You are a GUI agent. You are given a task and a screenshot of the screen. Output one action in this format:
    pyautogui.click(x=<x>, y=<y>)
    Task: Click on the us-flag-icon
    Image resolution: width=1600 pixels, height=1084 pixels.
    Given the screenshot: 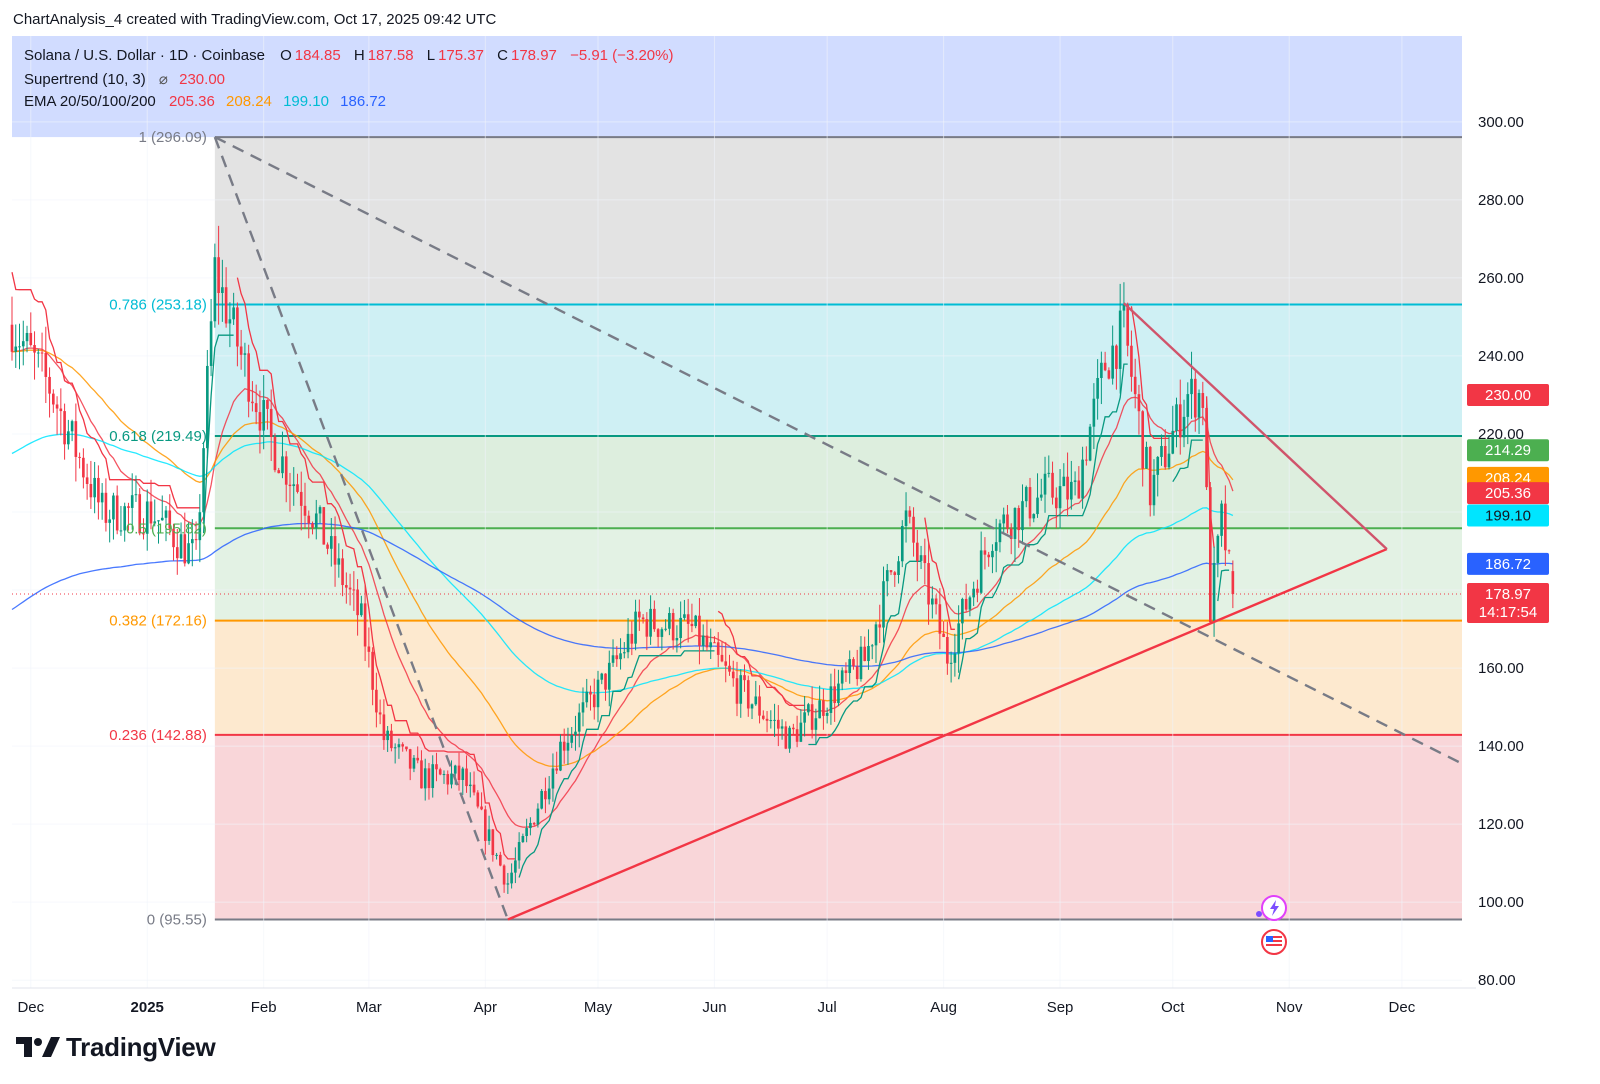 What is the action you would take?
    pyautogui.click(x=1274, y=942)
    